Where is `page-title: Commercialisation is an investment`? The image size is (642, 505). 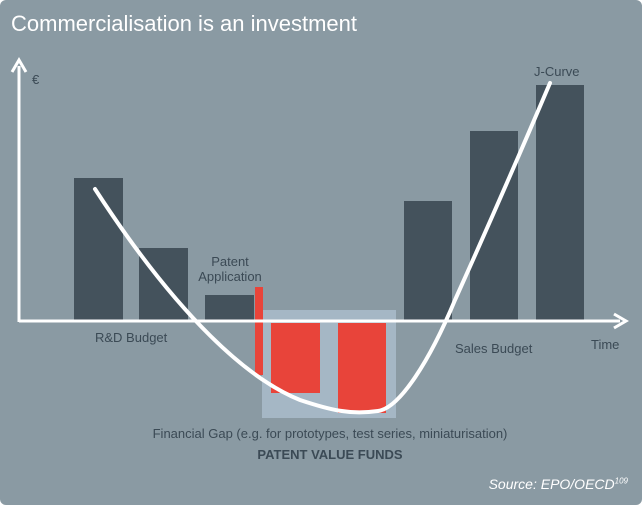 page-title: Commercialisation is an investment is located at coordinates (184, 23).